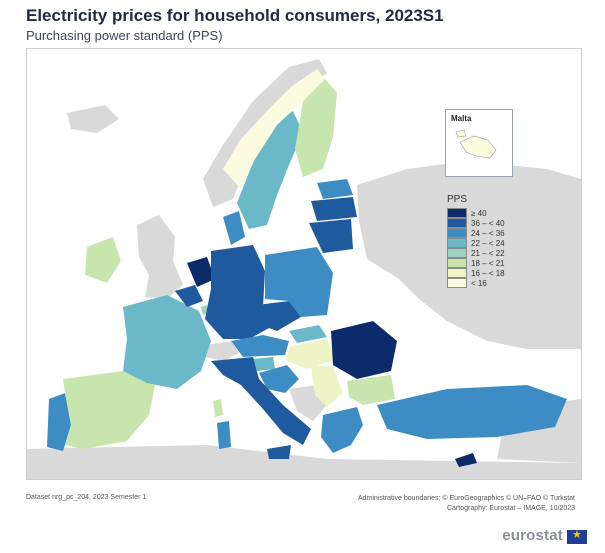  Describe the element at coordinates (488, 273) in the screenshot. I see `legend-label: 16 – < 18` at that location.